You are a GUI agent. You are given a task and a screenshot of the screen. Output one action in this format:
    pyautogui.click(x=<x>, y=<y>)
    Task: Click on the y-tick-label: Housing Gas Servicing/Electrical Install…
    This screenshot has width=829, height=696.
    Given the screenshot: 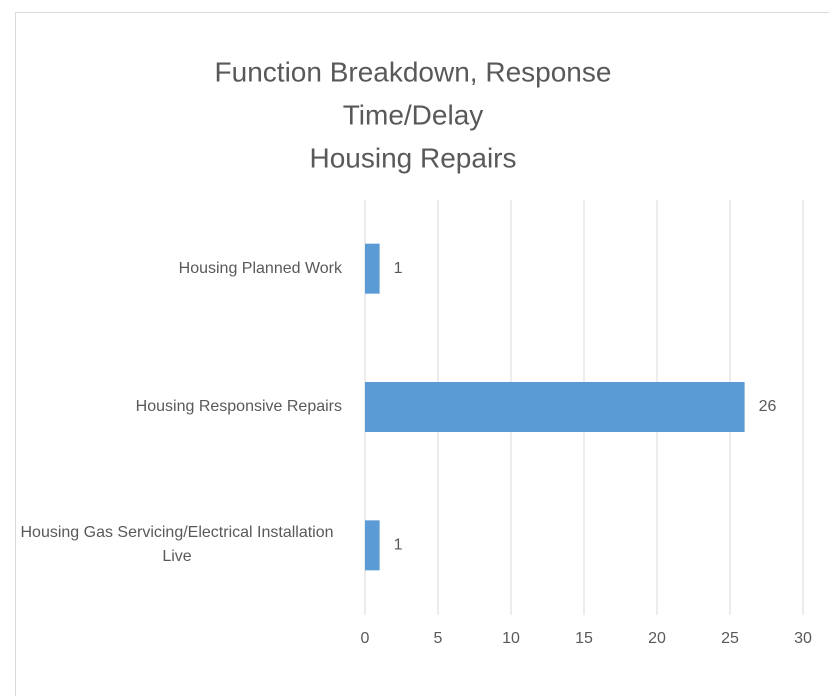 What is the action you would take?
    pyautogui.click(x=177, y=545)
    